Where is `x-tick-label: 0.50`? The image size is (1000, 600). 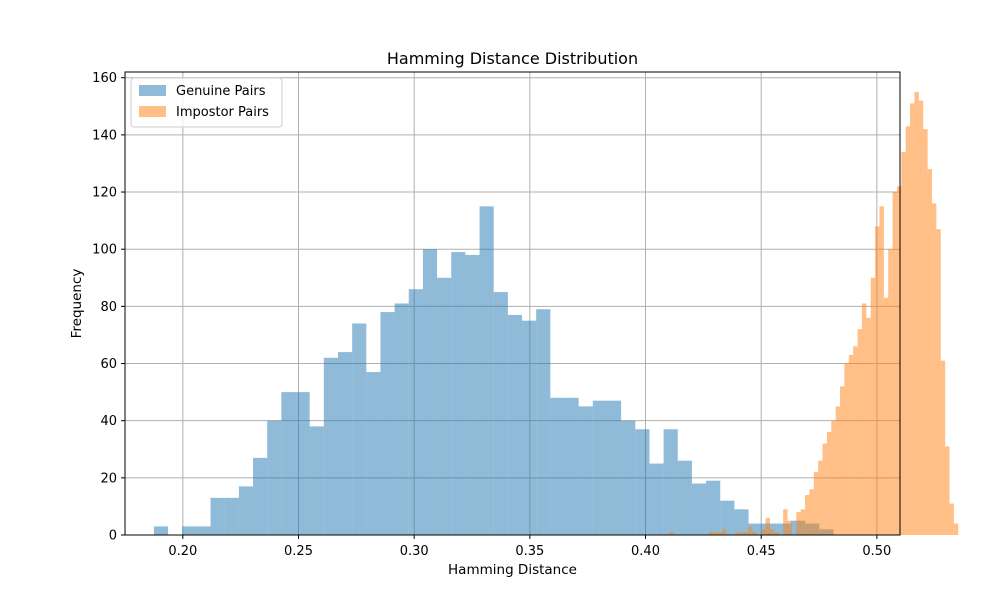
x-tick-label: 0.50 is located at coordinates (876, 551).